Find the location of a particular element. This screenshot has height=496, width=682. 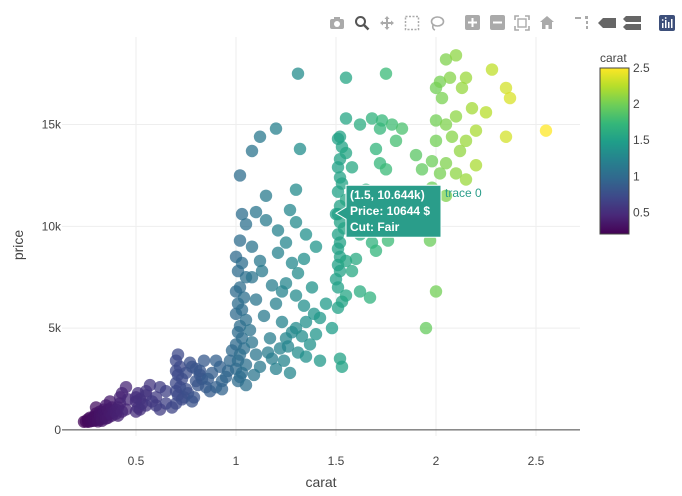

pan-icon is located at coordinates (387, 25).